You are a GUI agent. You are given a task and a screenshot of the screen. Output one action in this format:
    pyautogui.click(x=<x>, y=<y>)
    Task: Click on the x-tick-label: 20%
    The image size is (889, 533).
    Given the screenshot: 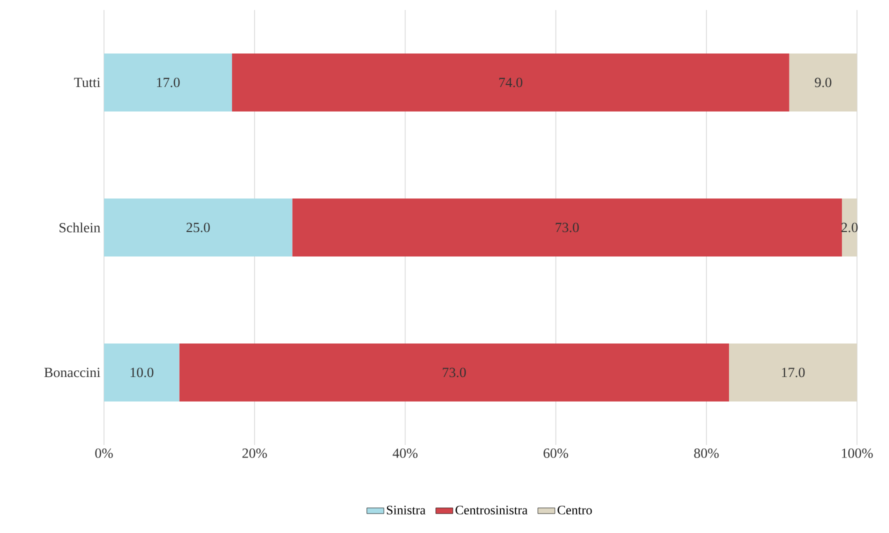 What is the action you would take?
    pyautogui.click(x=254, y=453)
    